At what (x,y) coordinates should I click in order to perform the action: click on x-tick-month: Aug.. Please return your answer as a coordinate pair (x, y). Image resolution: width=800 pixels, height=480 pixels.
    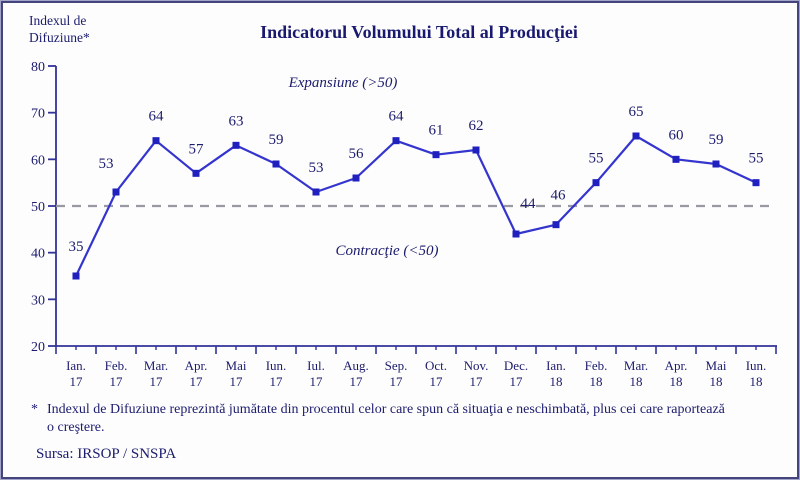
    Looking at the image, I should click on (356, 365).